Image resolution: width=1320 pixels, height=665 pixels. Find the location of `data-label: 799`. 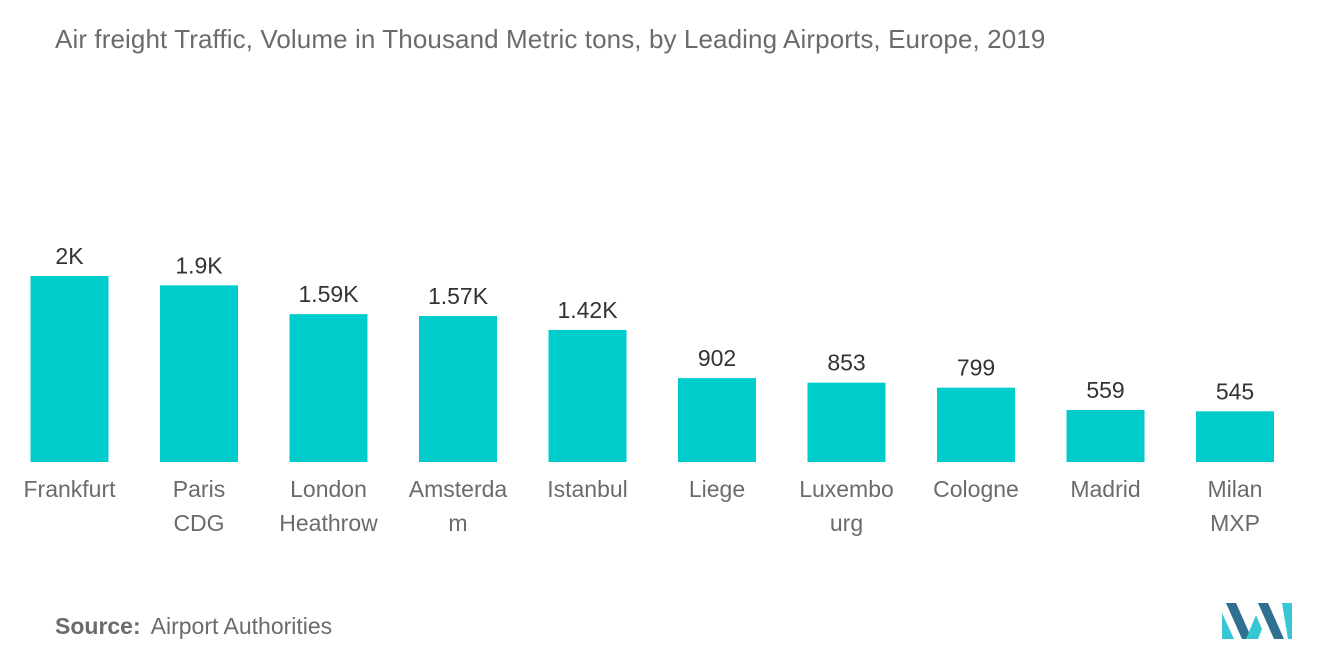

data-label: 799 is located at coordinates (976, 368).